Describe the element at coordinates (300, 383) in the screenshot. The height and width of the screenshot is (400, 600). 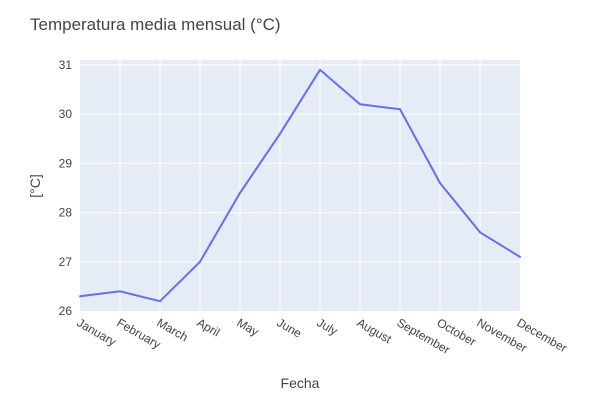
I see `x-axis-title: Fecha` at that location.